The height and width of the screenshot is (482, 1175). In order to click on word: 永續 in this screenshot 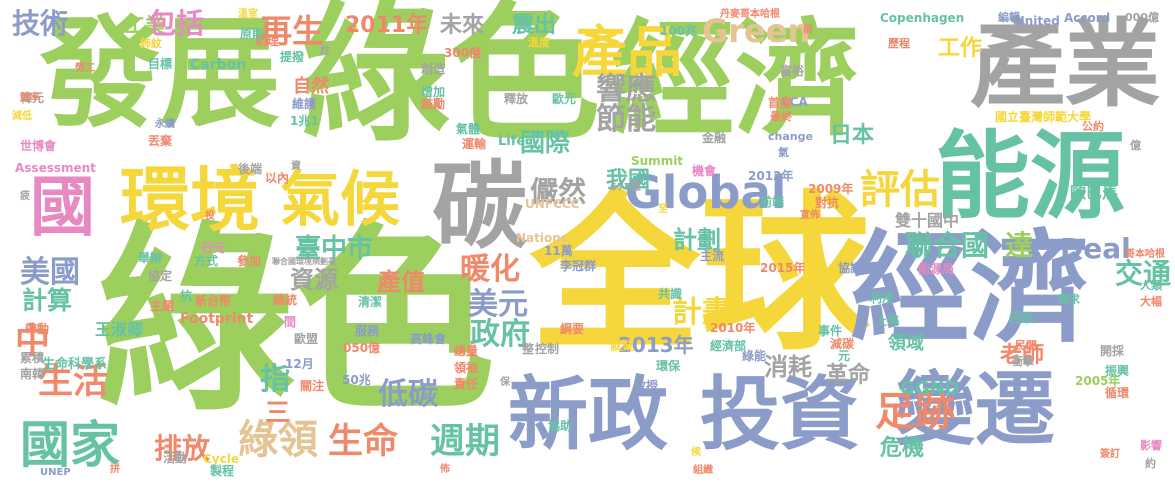, I will do `click(165, 124)`.